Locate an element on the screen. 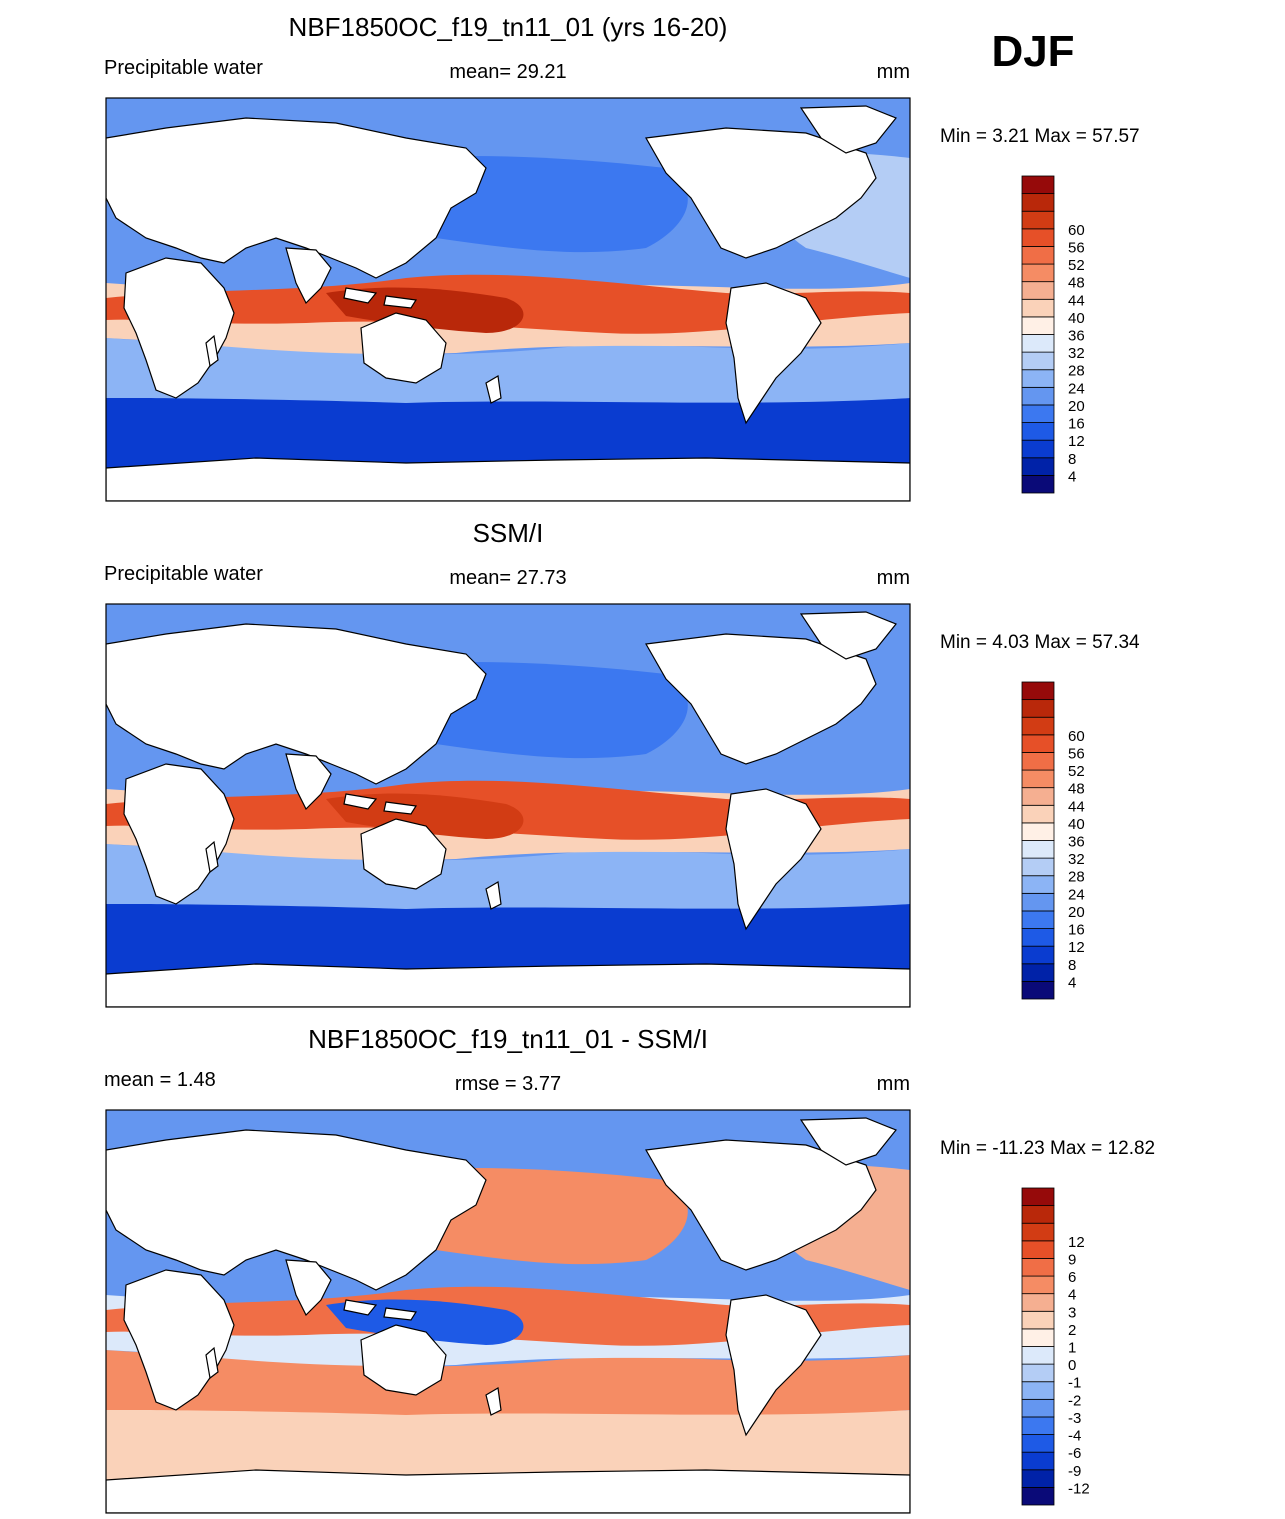 This screenshot has width=1285, height=1519. minmax-label: Min = 4.03 Max = 57.34 is located at coordinates (1040, 642).